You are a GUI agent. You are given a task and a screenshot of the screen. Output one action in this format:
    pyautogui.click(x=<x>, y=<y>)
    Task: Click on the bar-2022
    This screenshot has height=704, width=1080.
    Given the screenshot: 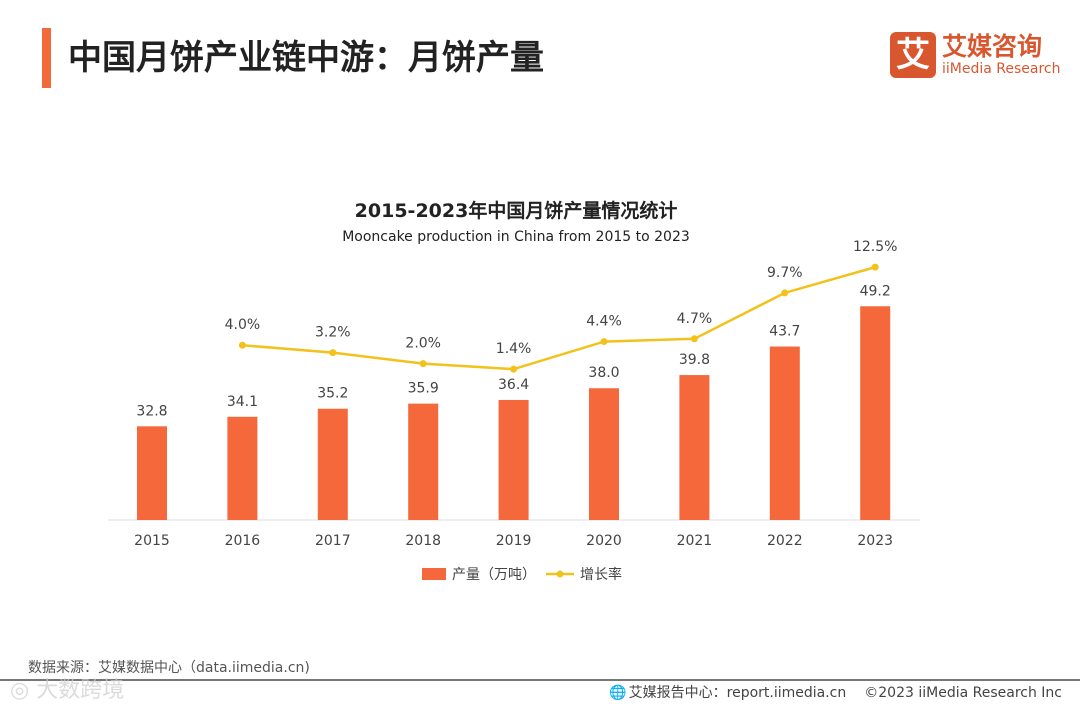 What is the action you would take?
    pyautogui.click(x=784, y=433)
    